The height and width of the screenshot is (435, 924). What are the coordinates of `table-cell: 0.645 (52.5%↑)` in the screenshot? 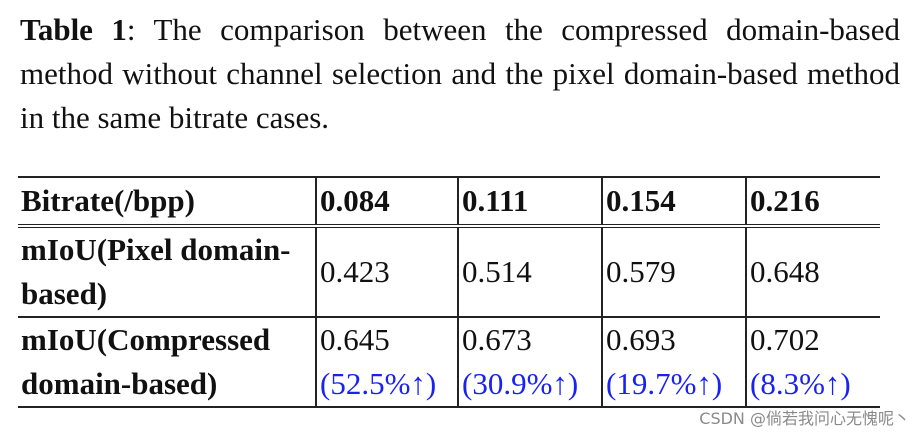 It's located at (387, 362).